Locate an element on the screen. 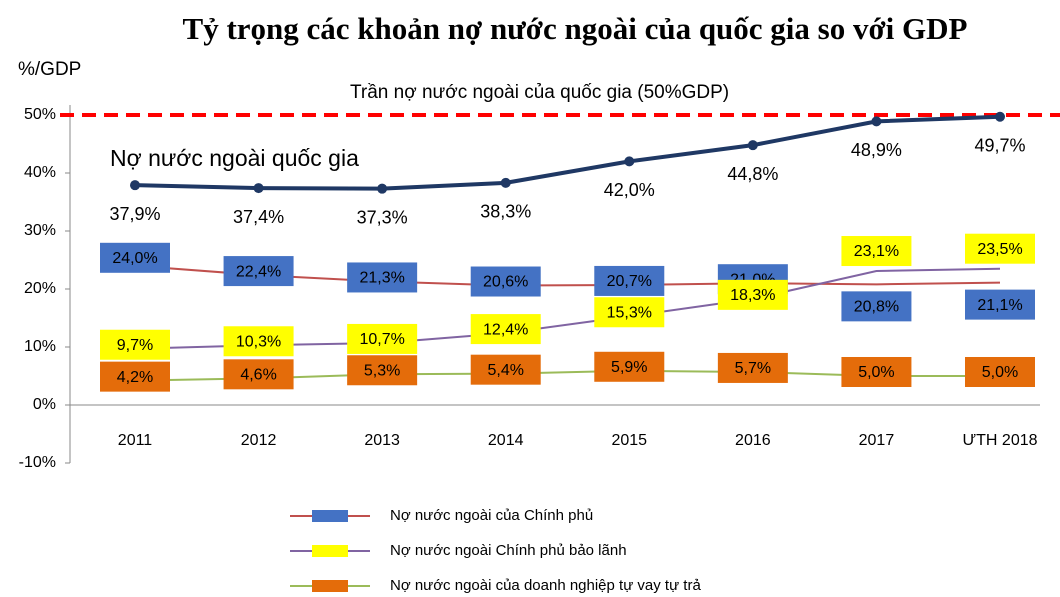  value-label: 10,3% is located at coordinates (258, 341).